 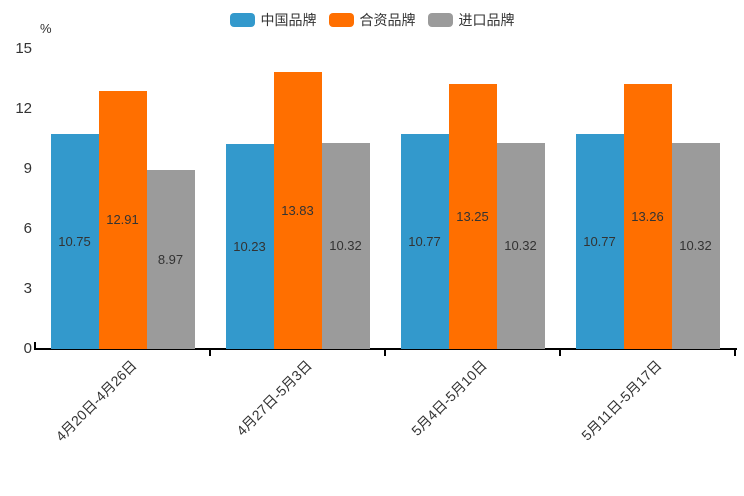 I want to click on legend-swatch-china-brand-icon, so click(x=242, y=20).